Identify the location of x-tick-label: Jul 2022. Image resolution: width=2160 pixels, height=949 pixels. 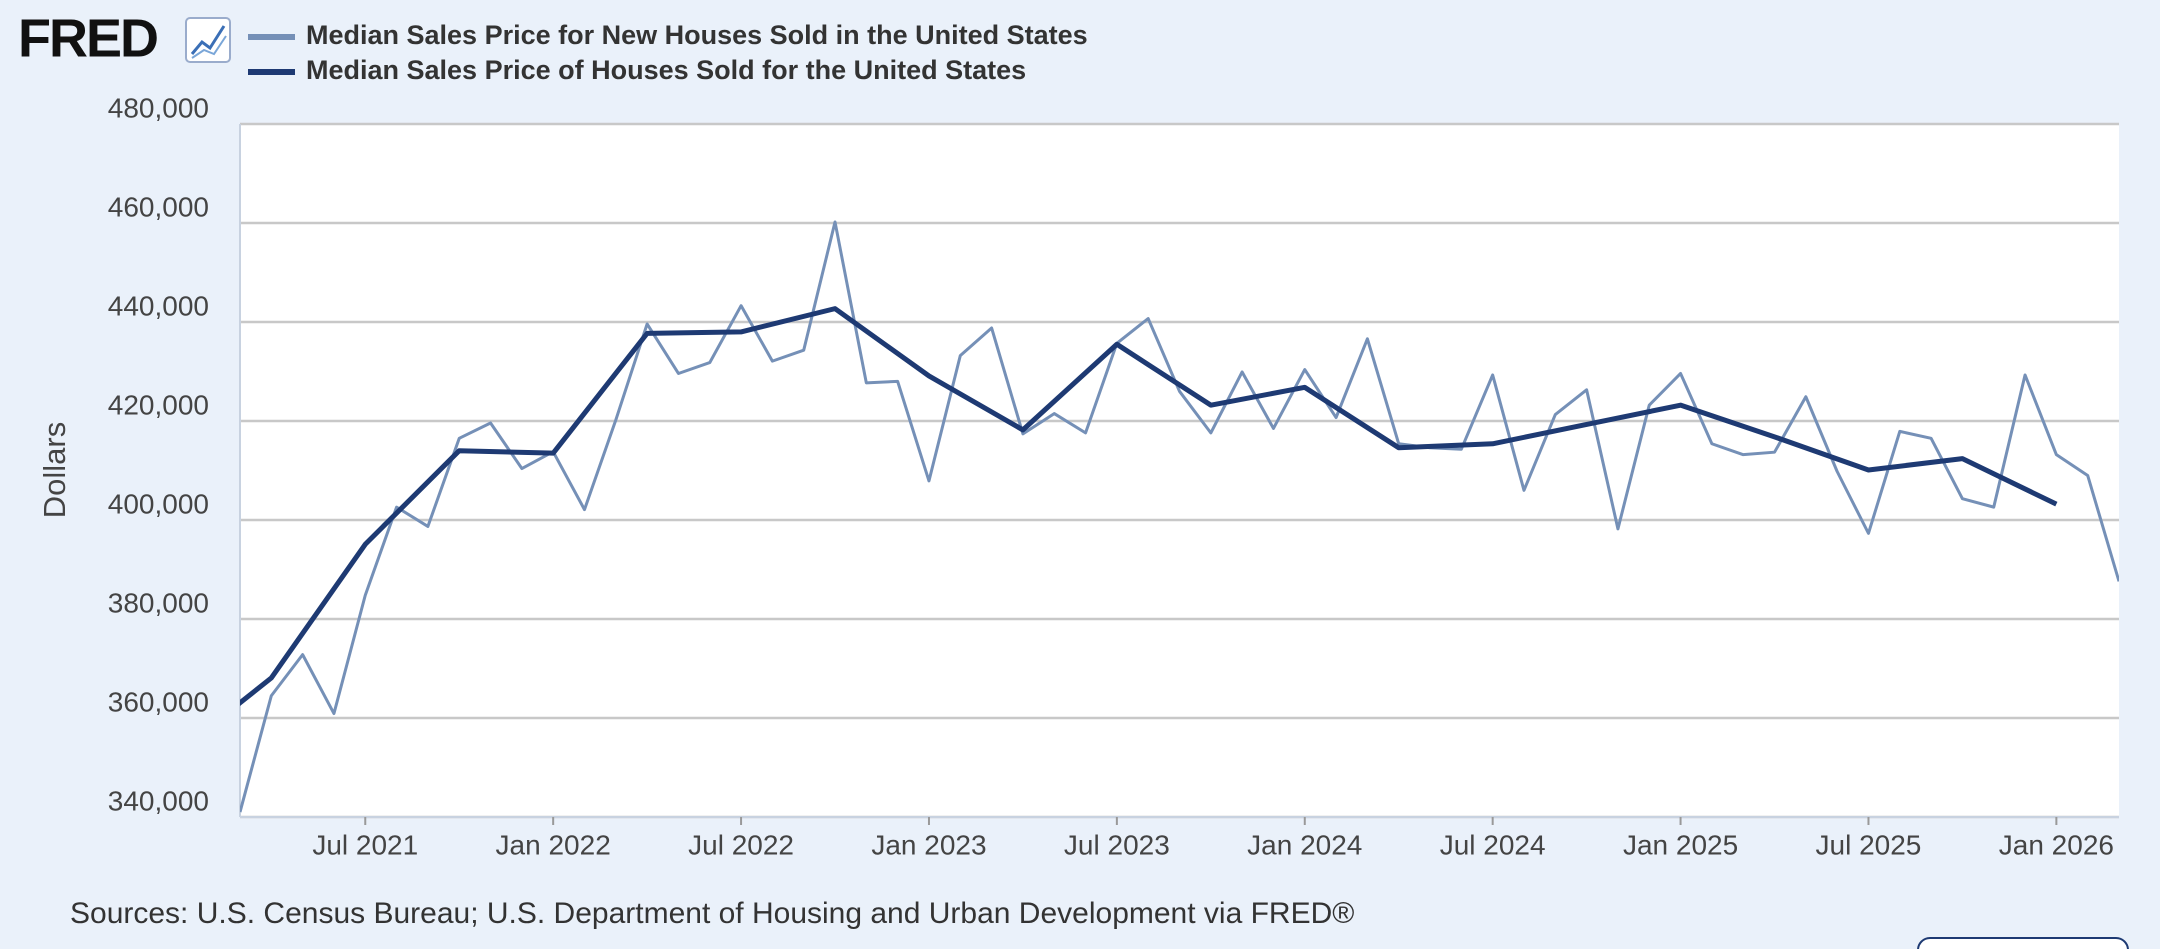
(741, 844).